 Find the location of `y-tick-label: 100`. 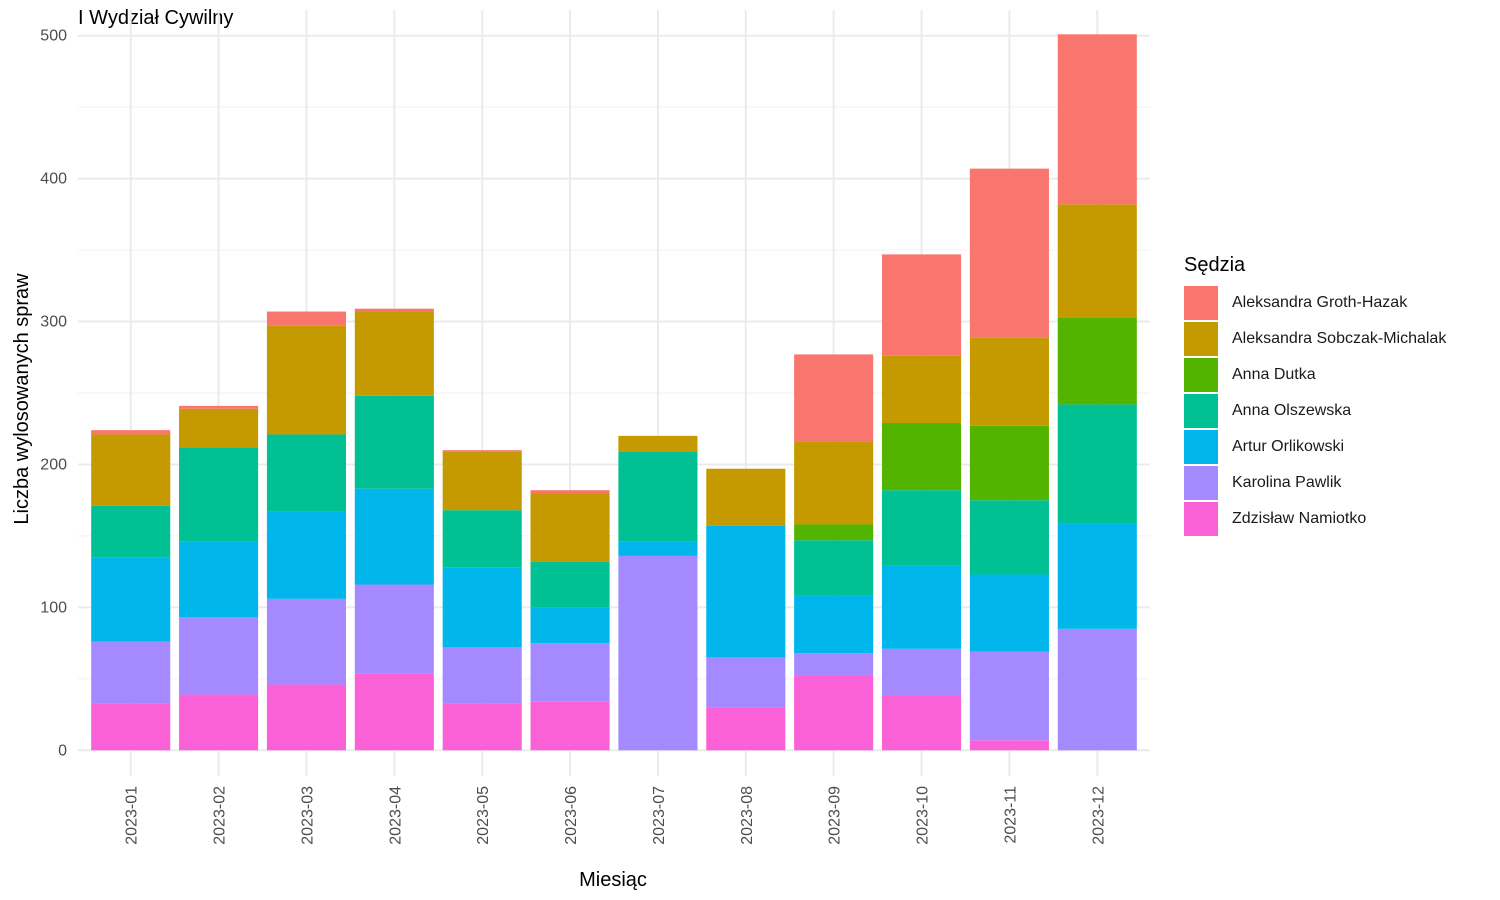

y-tick-label: 100 is located at coordinates (53, 607).